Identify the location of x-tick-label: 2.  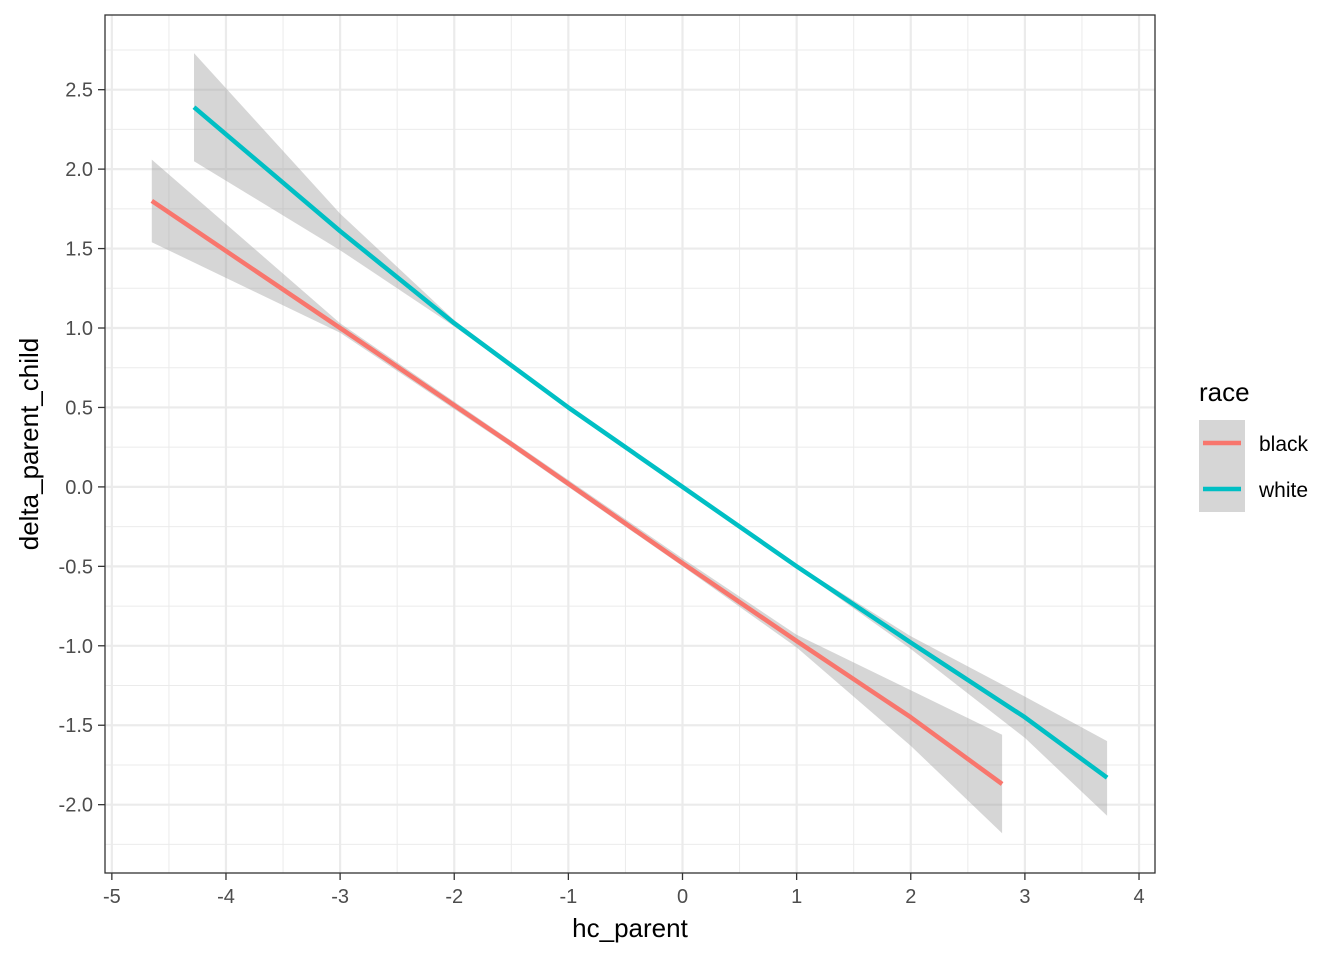
(910, 897).